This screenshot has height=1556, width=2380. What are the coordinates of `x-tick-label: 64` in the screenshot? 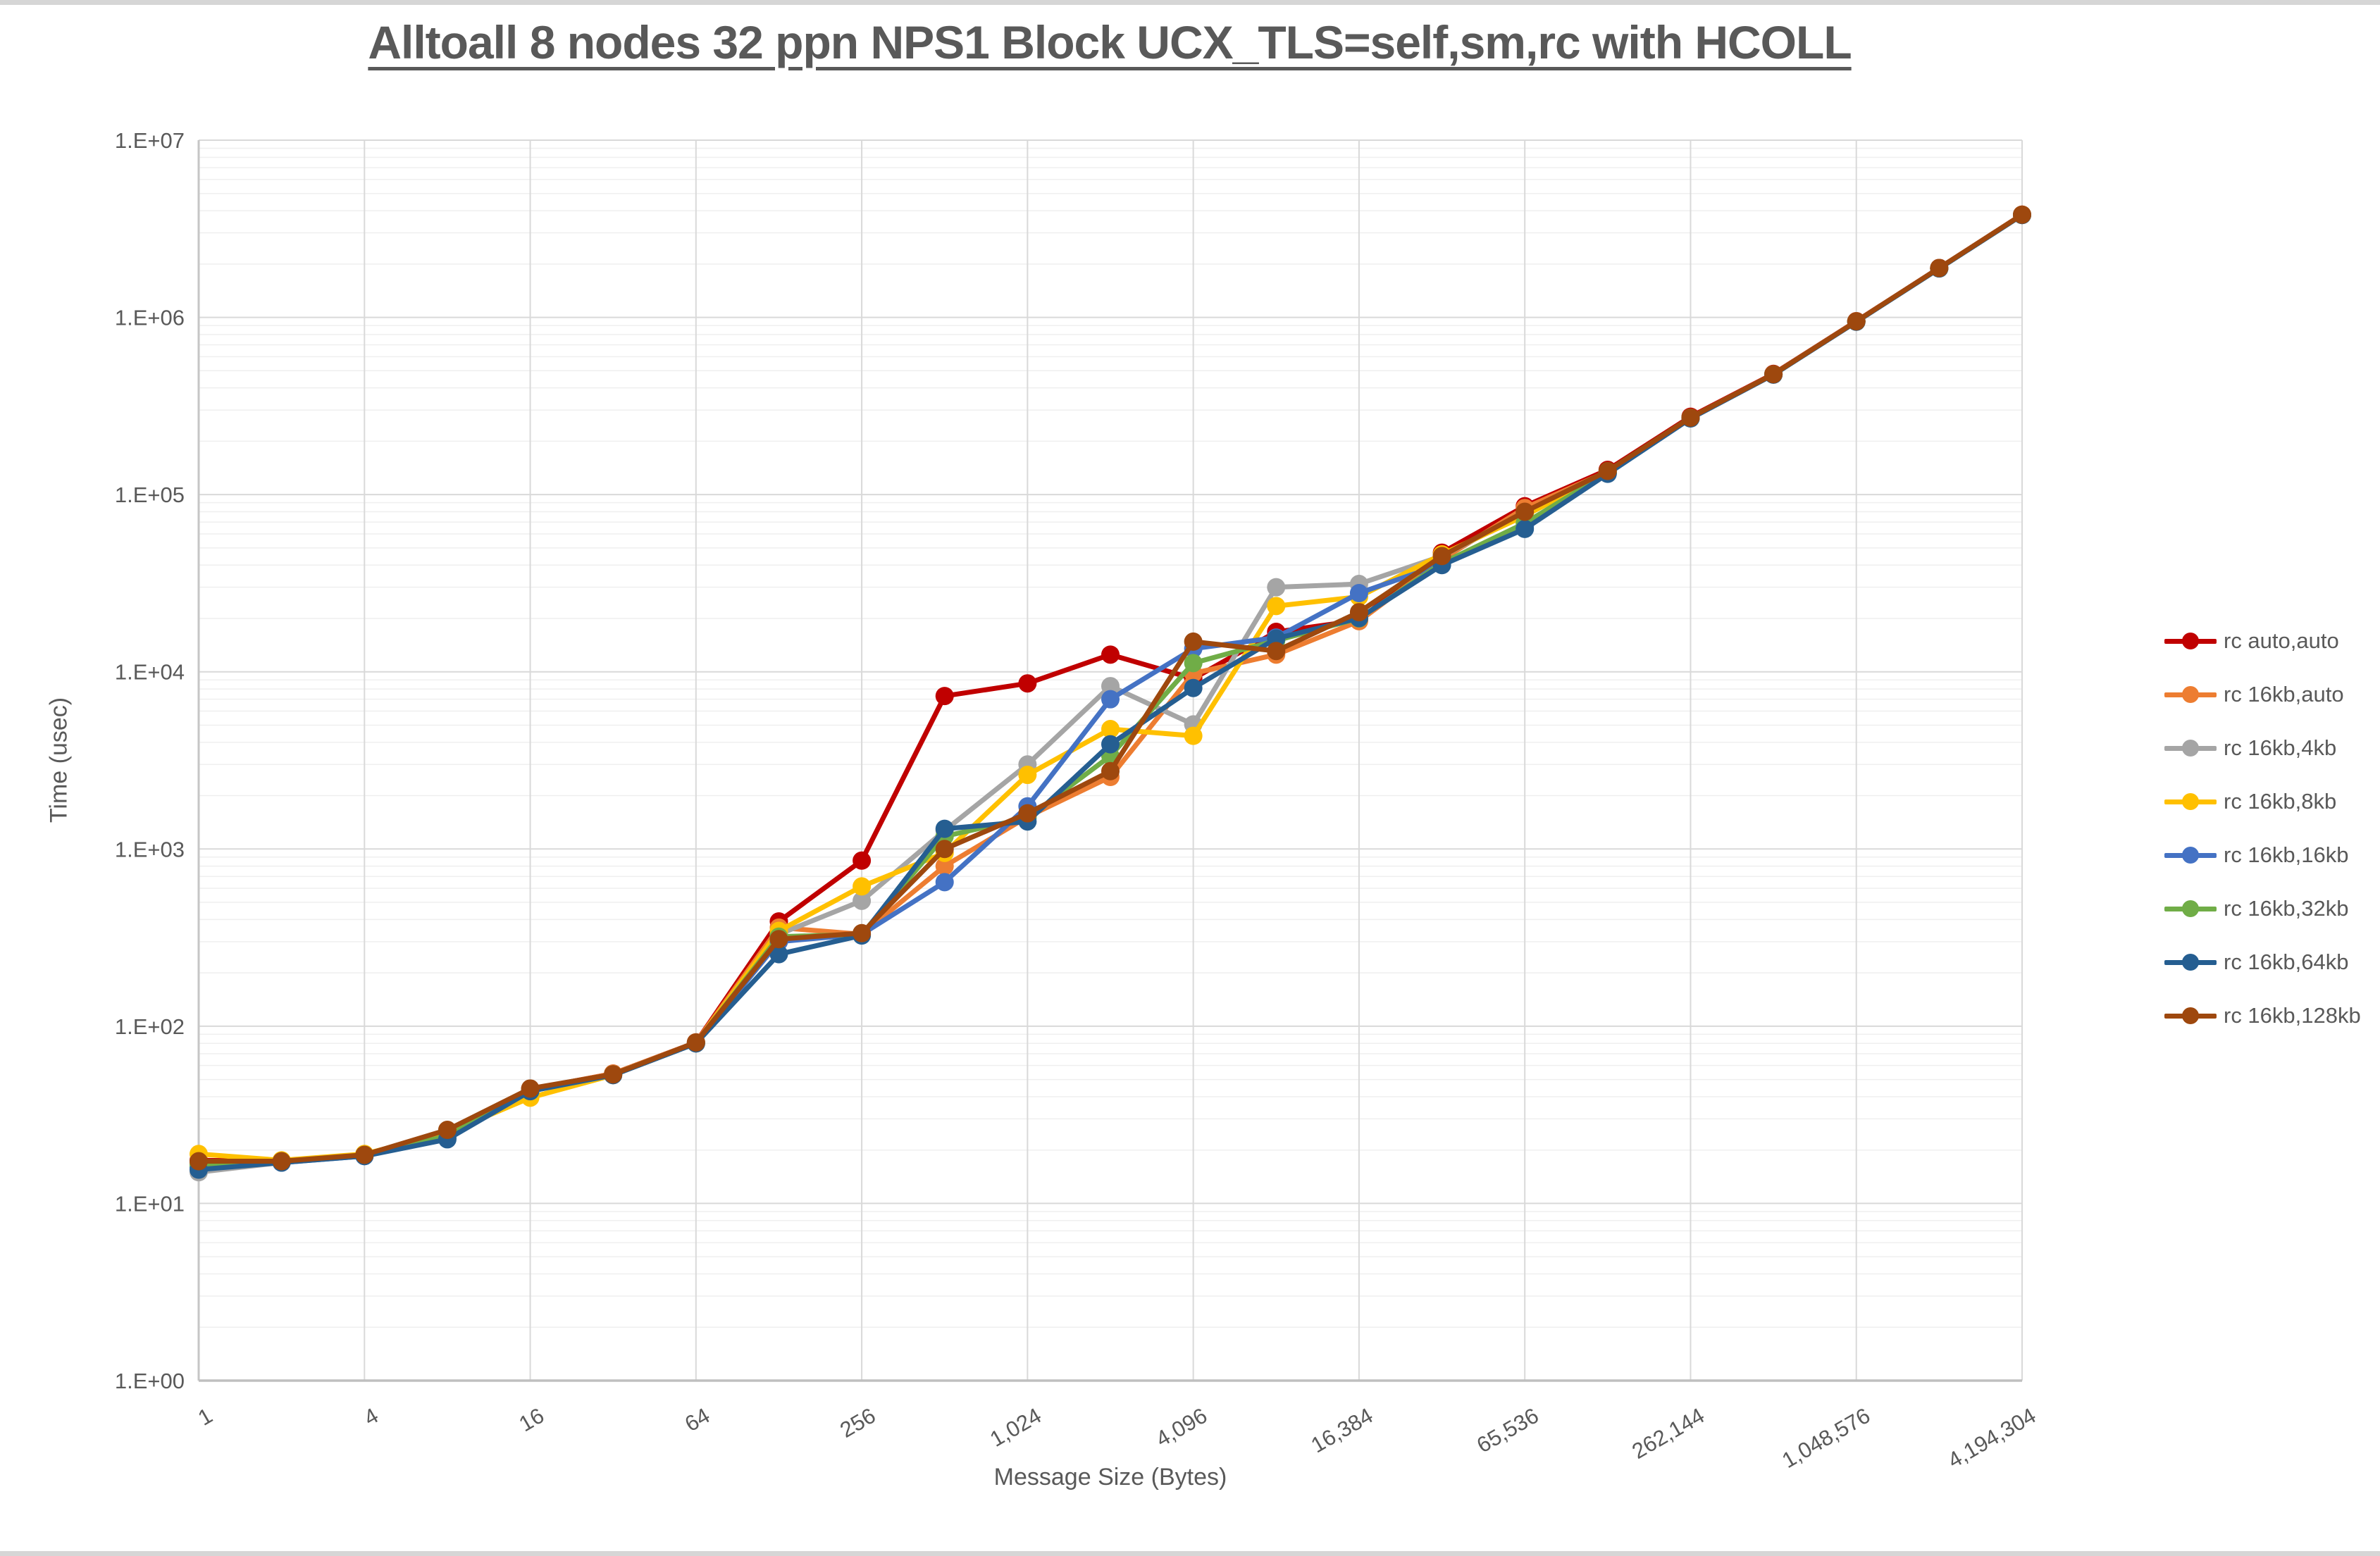 It's located at (697, 1420).